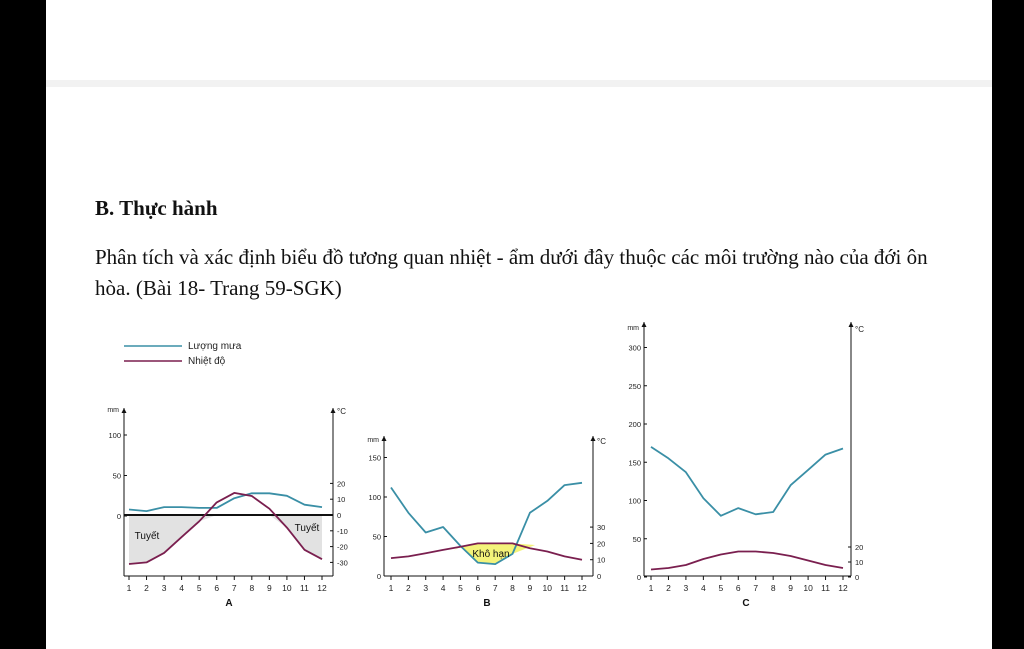 The width and height of the screenshot is (1024, 649). I want to click on chart-letter: C, so click(745, 603).